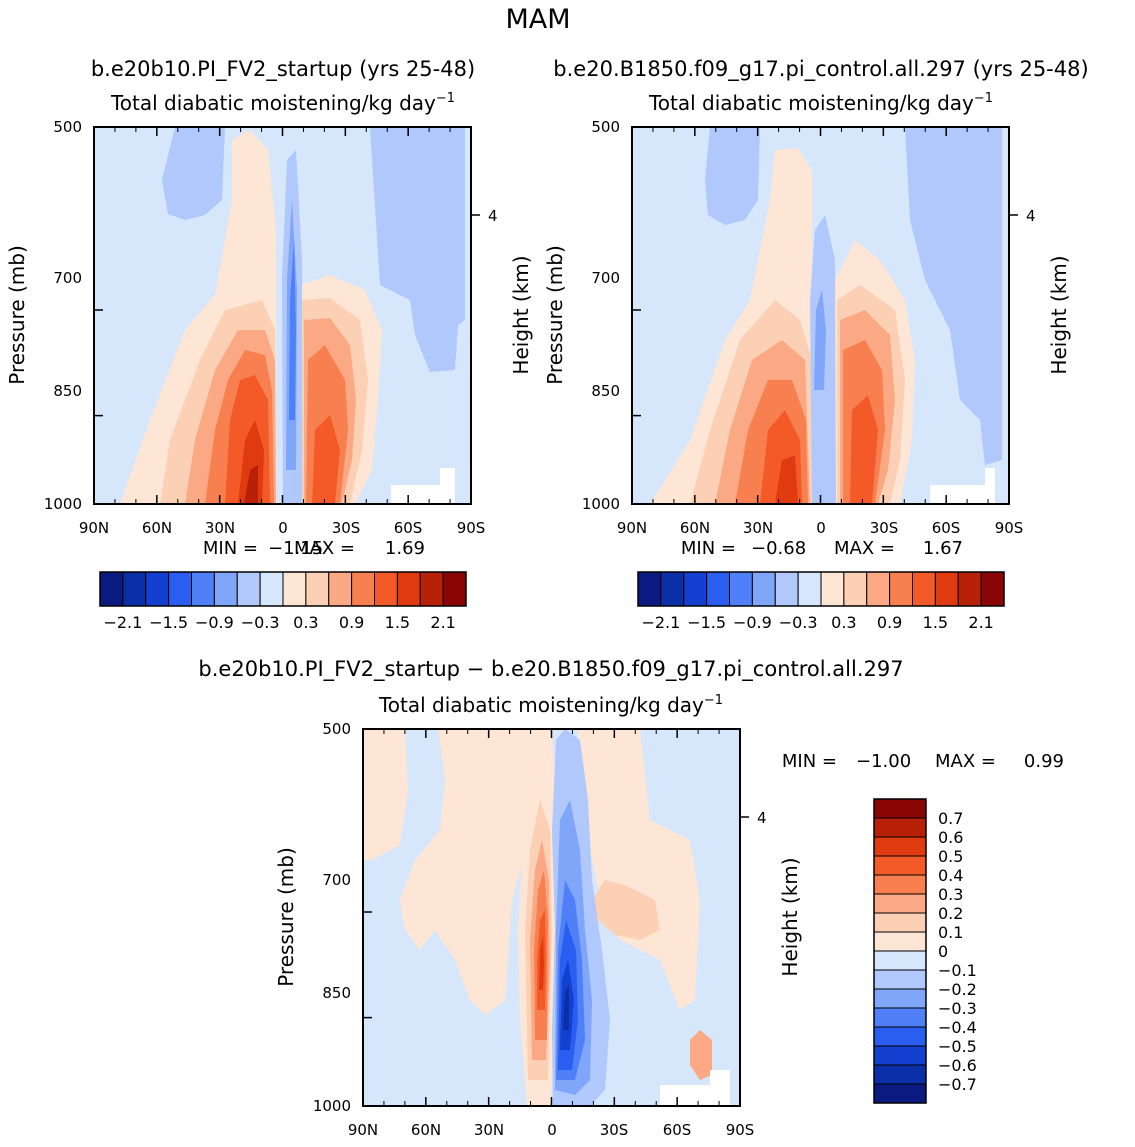 The height and width of the screenshot is (1147, 1135). Describe the element at coordinates (336, 880) in the screenshot. I see `p2-y-tick-label-700: 700` at that location.